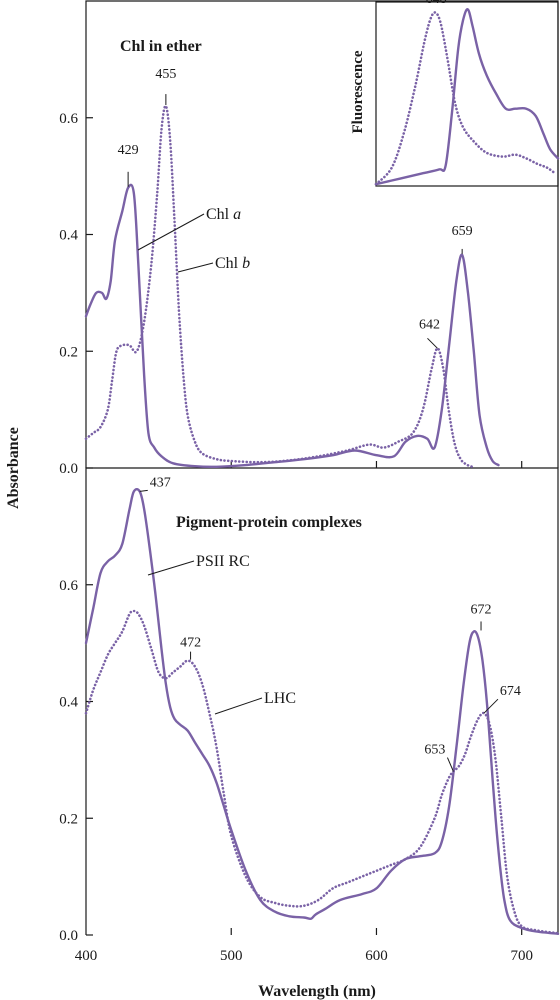 The width and height of the screenshot is (560, 1000). I want to click on y-axis-label: Absorbance, so click(13, 468).